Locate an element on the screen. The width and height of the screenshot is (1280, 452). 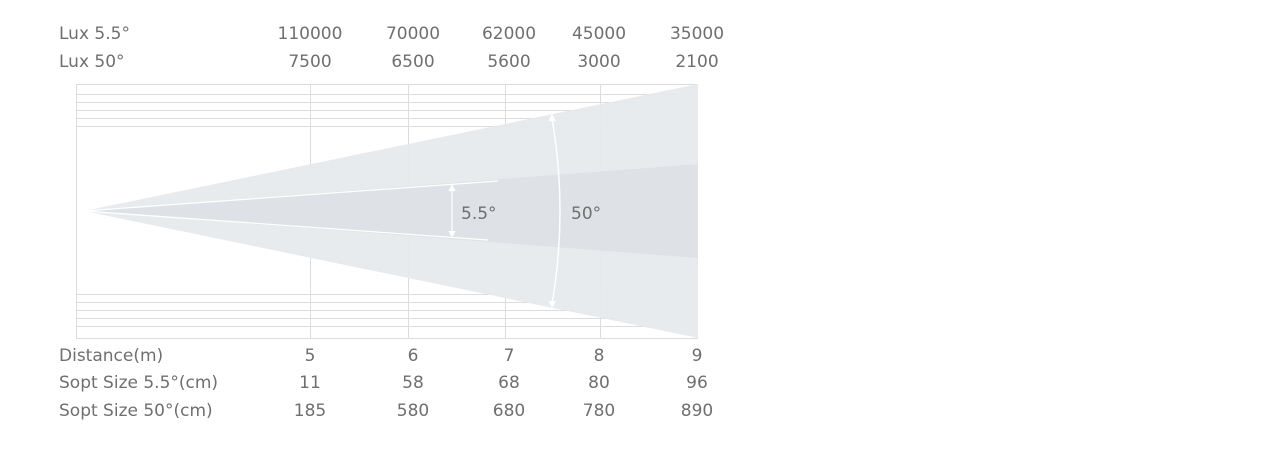
spot-narrow-value: 96 is located at coordinates (697, 383).